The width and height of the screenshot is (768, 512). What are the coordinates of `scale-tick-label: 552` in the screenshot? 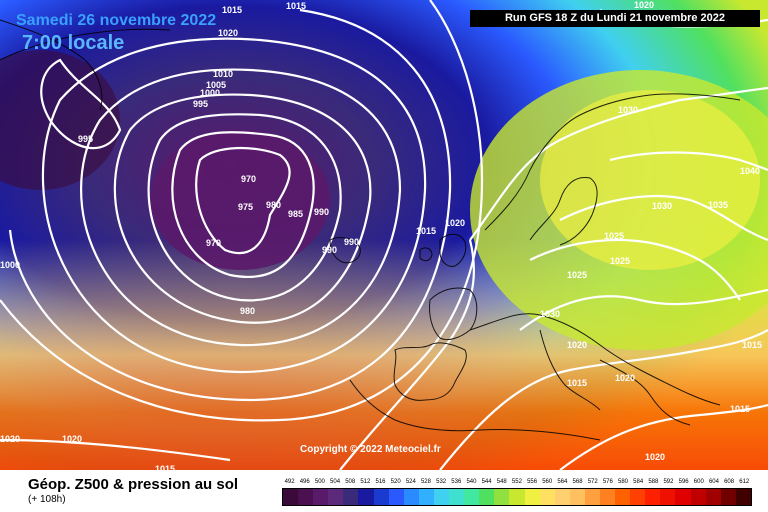 It's located at (516, 482).